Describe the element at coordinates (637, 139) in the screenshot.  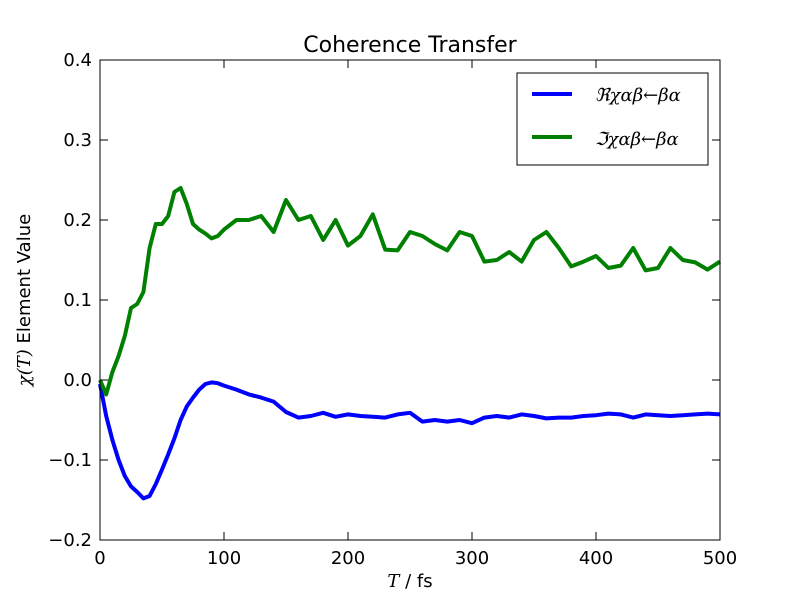
I see `legend-label-imag: ℑχαβ←βα` at that location.